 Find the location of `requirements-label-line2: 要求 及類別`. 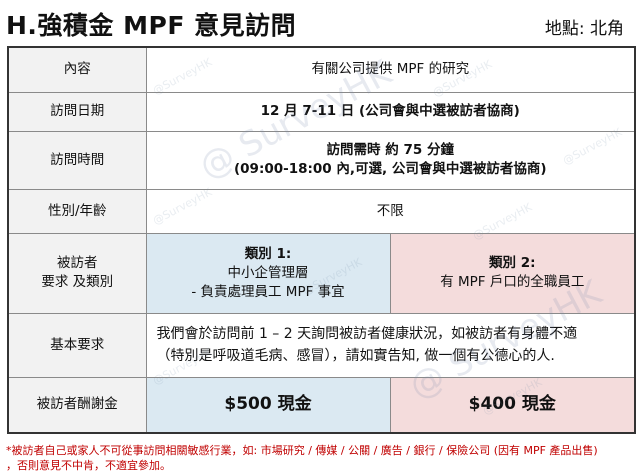

requirements-label-line2: 要求 及類別 is located at coordinates (77, 282).